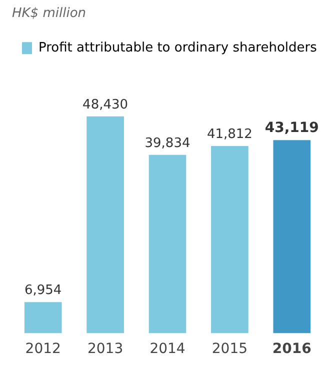  I want to click on data-label: 39,834, so click(167, 143).